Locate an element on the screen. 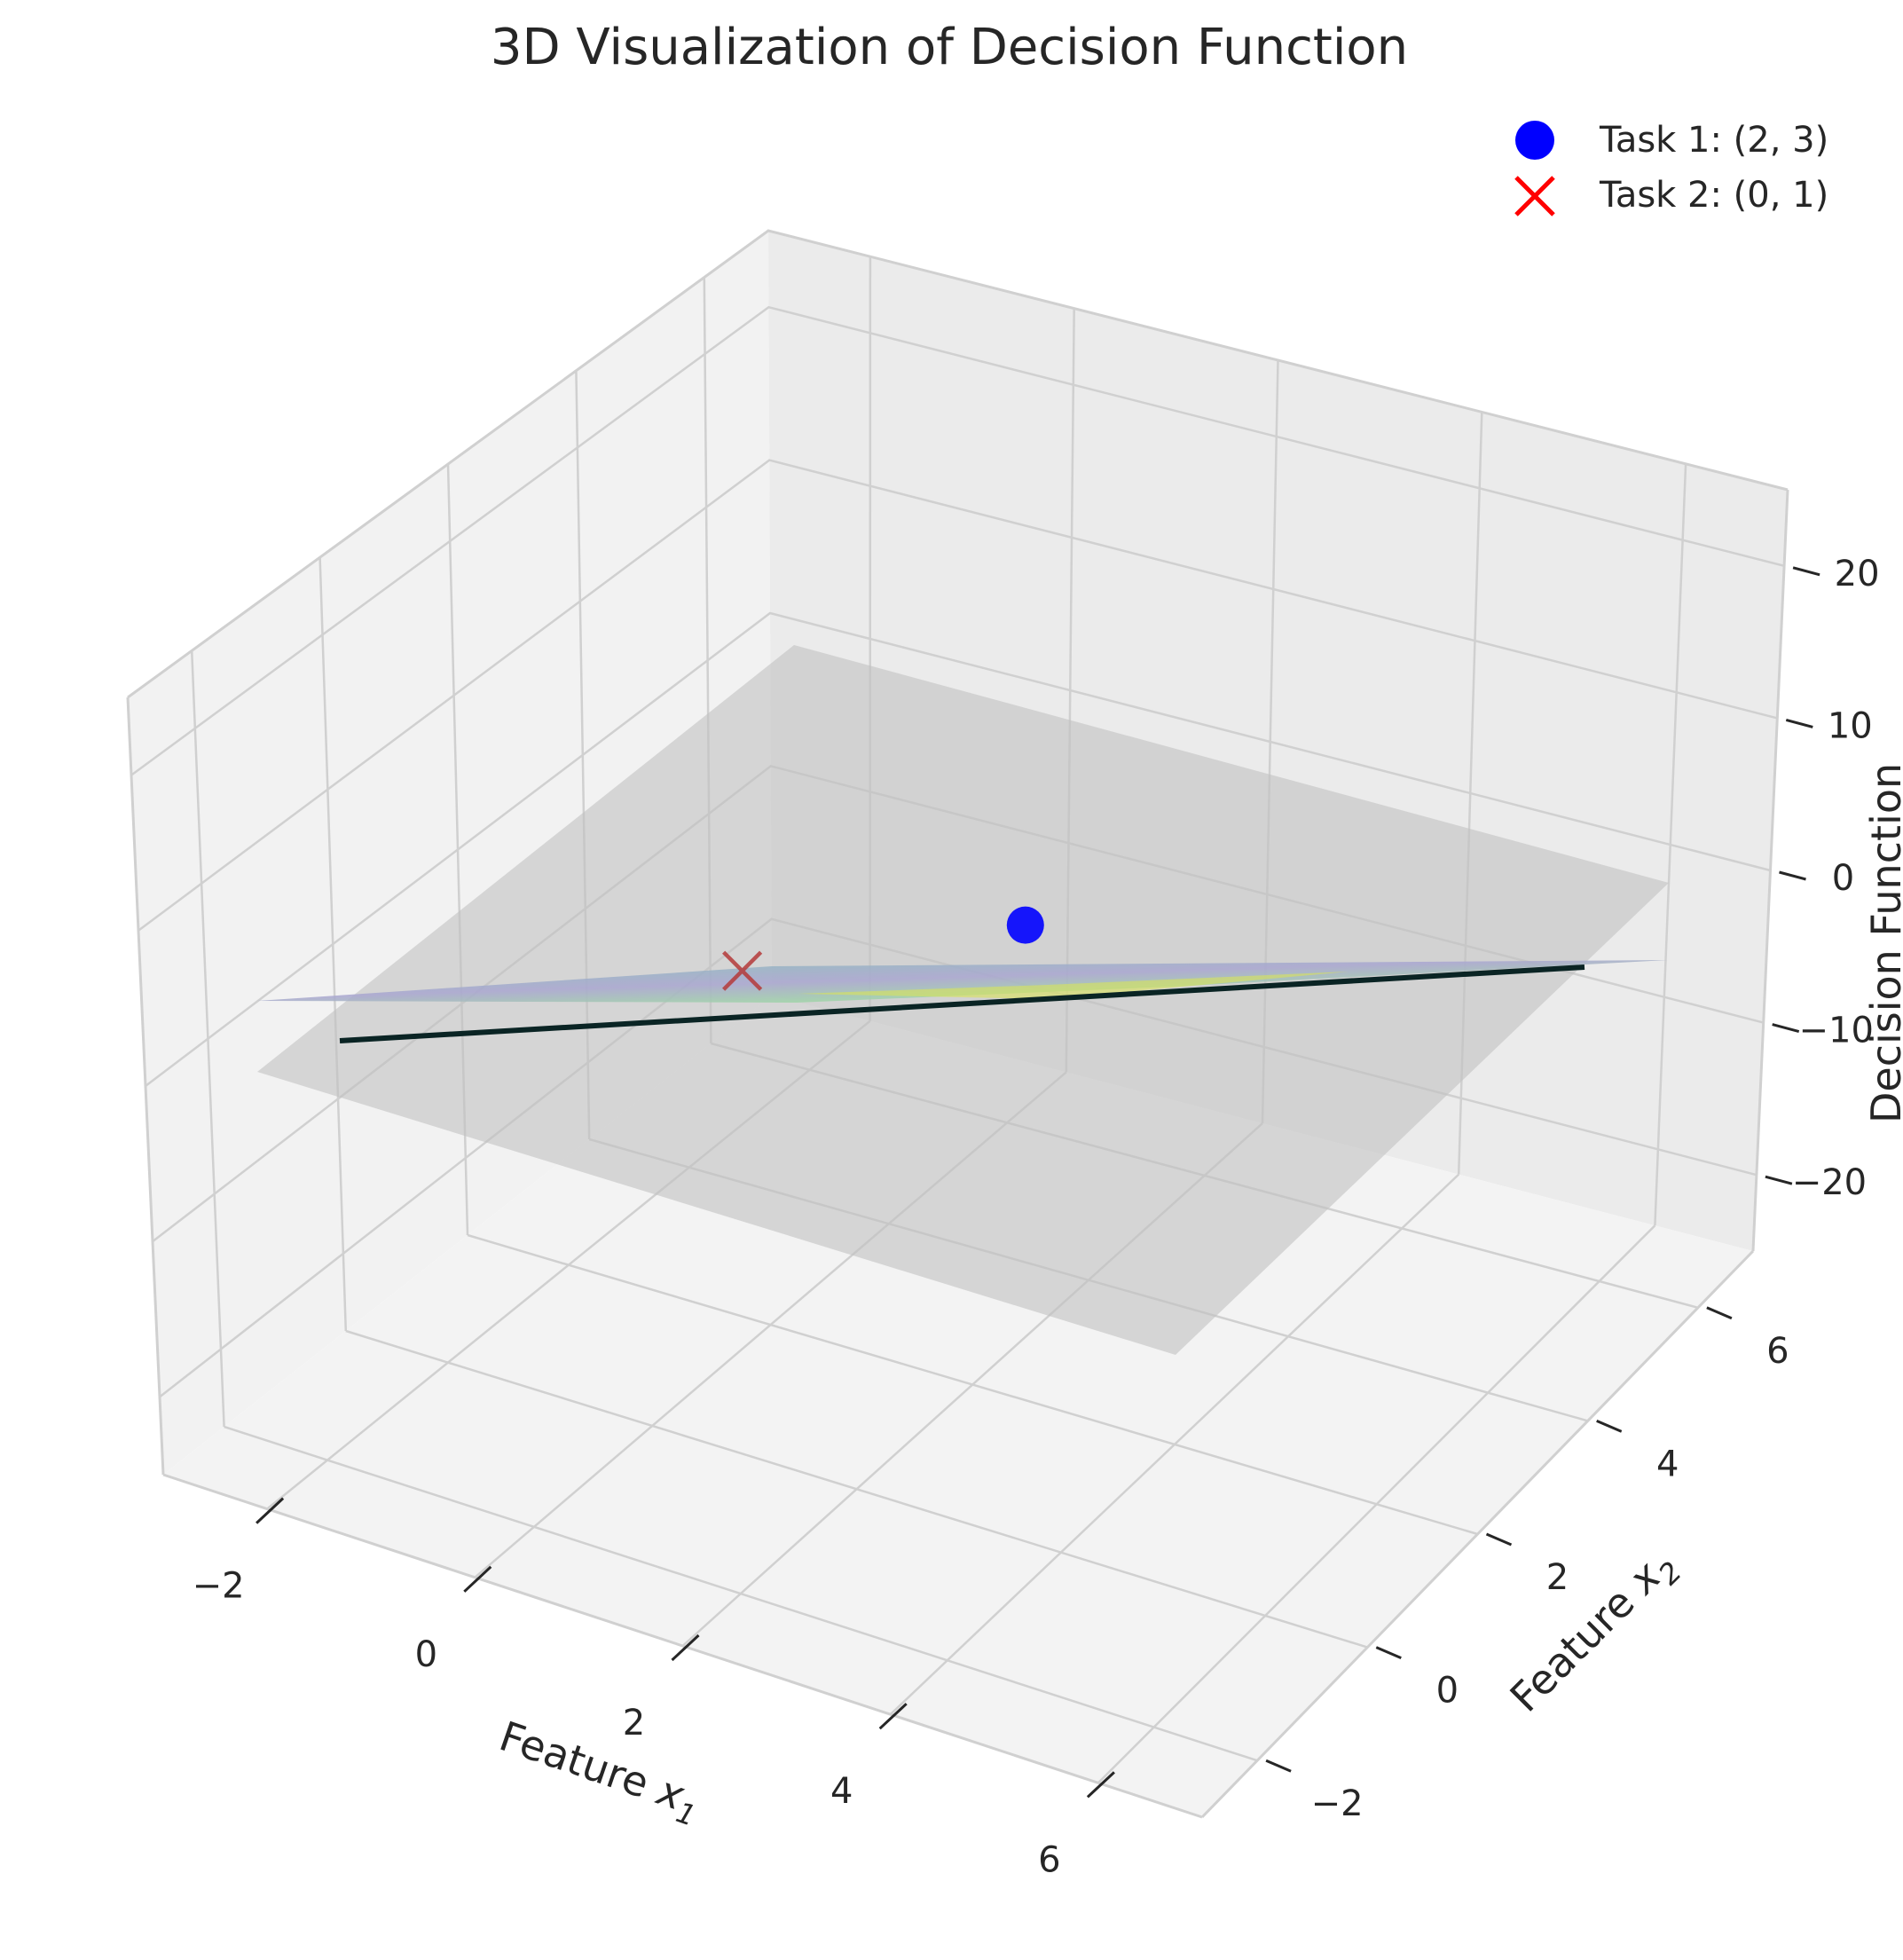 The width and height of the screenshot is (1903, 1960). z-tick-label: 20 is located at coordinates (1857, 574).